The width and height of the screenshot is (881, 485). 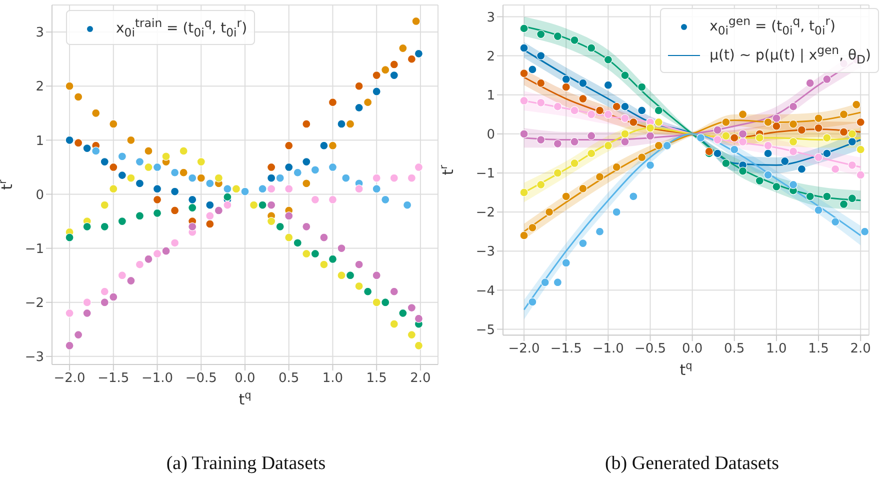 What do you see at coordinates (246, 464) in the screenshot?
I see `text: (a) Training Datasets` at bounding box center [246, 464].